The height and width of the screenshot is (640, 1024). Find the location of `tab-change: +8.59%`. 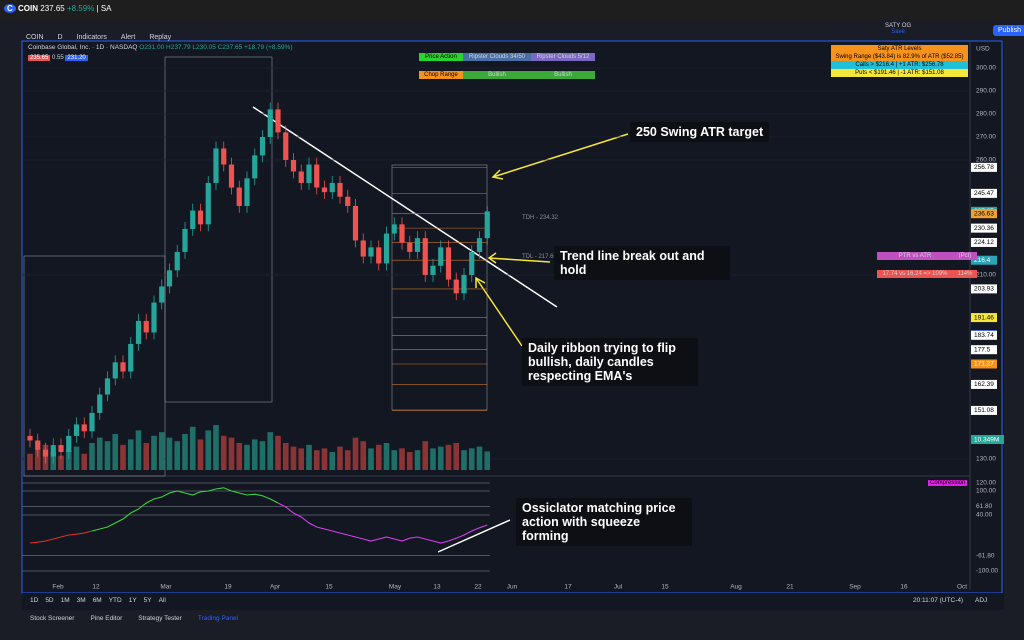

tab-change: +8.59% is located at coordinates (80, 8).